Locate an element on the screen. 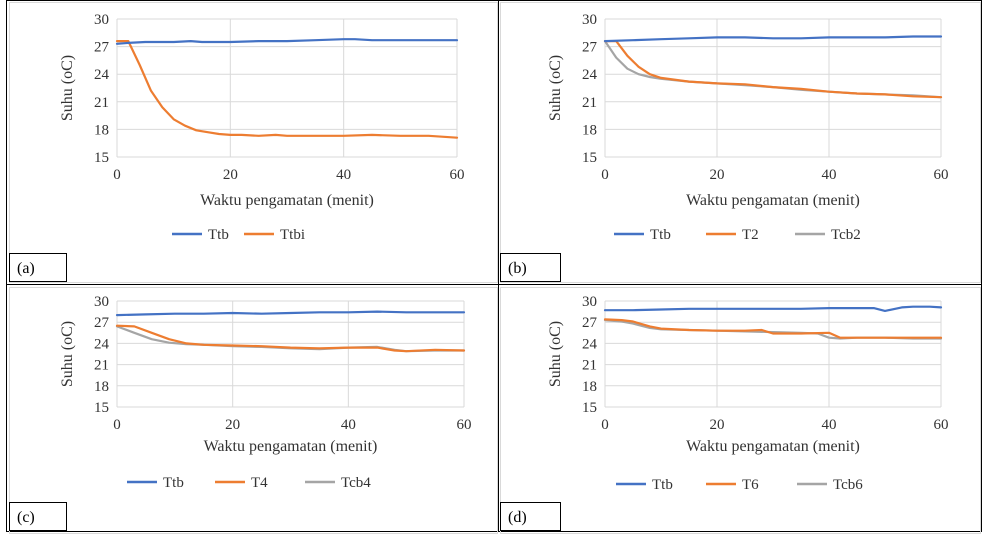 The image size is (989, 537). panel-label: (d) is located at coordinates (517, 517).